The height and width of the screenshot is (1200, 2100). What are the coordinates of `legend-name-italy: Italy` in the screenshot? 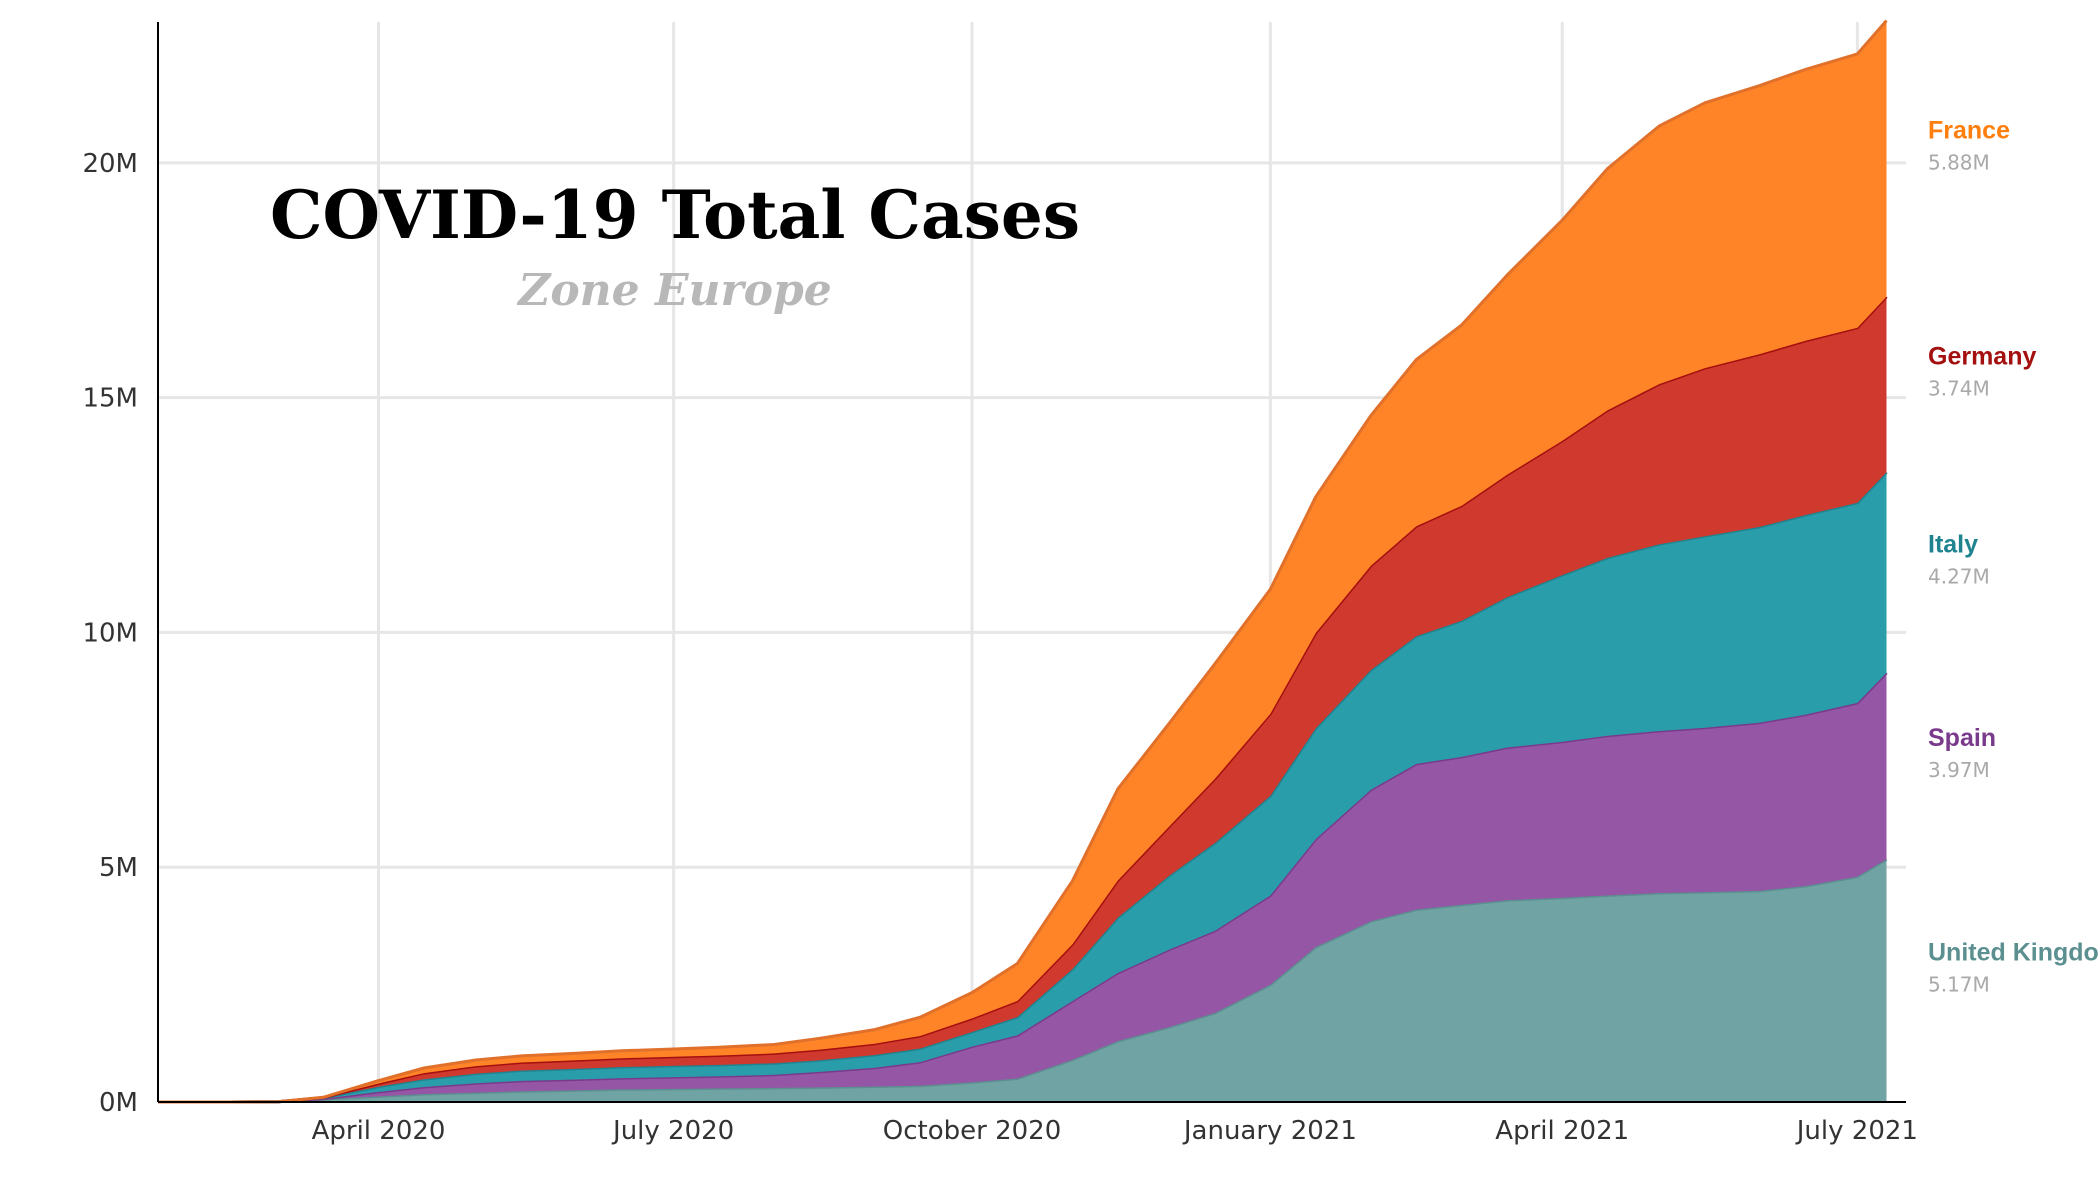 It's located at (1953, 545).